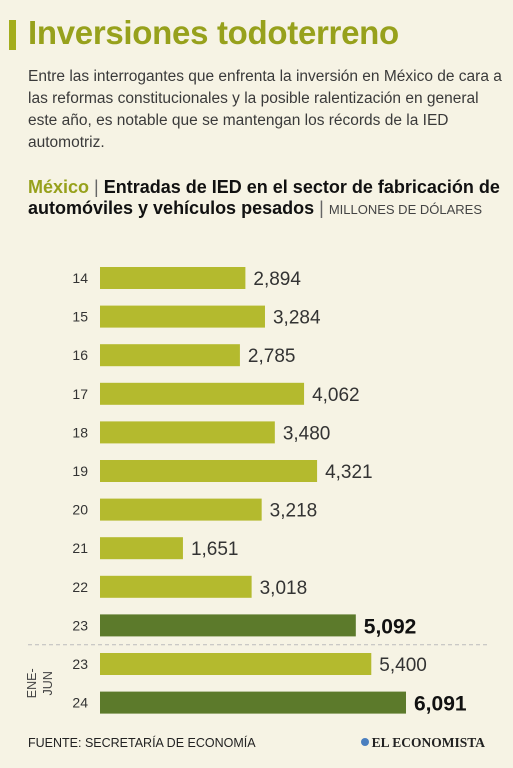  What do you see at coordinates (428, 742) in the screenshot?
I see `logo-text: EL ECONOMISTA` at bounding box center [428, 742].